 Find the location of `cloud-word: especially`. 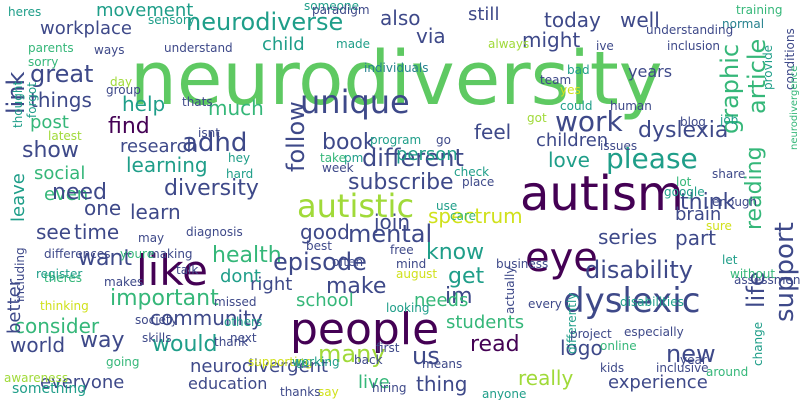

cloud-word: especially is located at coordinates (654, 332).